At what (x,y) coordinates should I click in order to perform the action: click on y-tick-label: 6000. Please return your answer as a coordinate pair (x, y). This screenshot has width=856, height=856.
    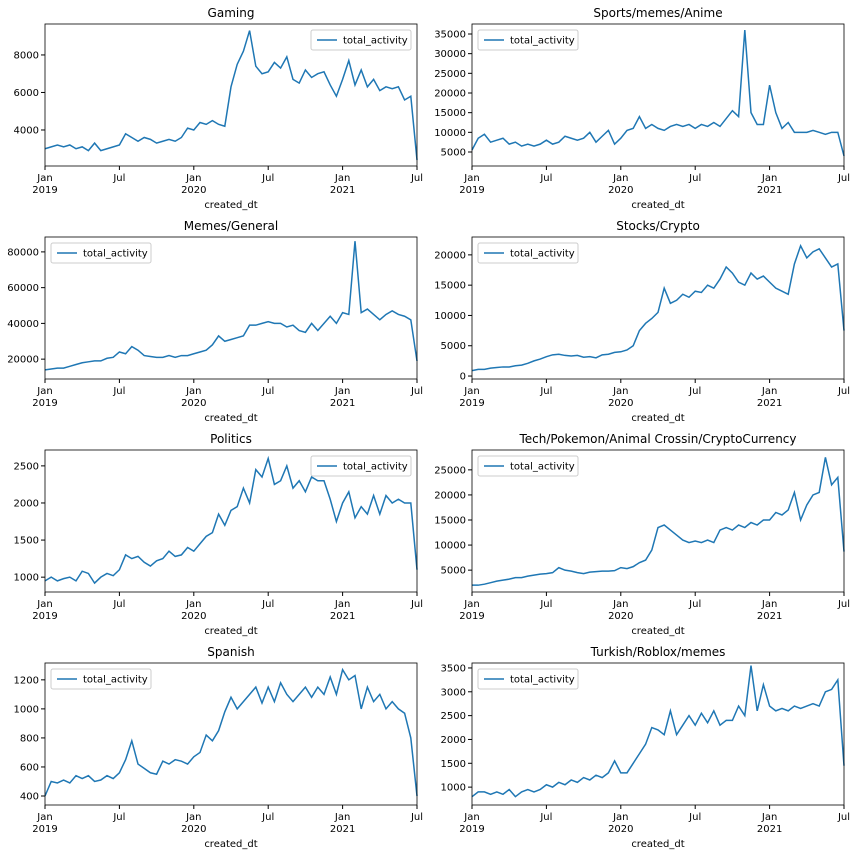
    Looking at the image, I should click on (26, 93).